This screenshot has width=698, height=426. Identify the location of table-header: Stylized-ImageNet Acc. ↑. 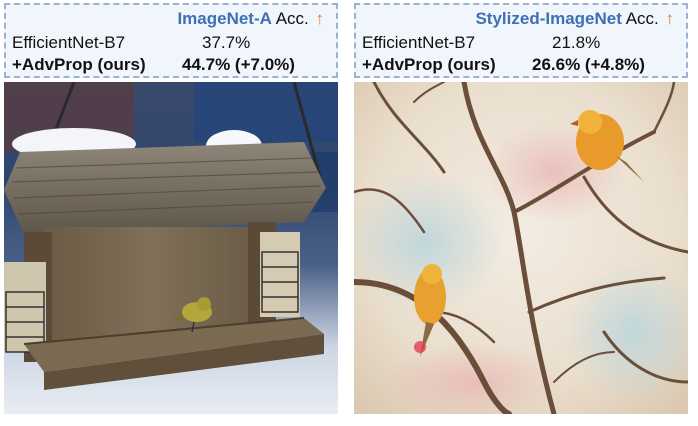
(574, 19).